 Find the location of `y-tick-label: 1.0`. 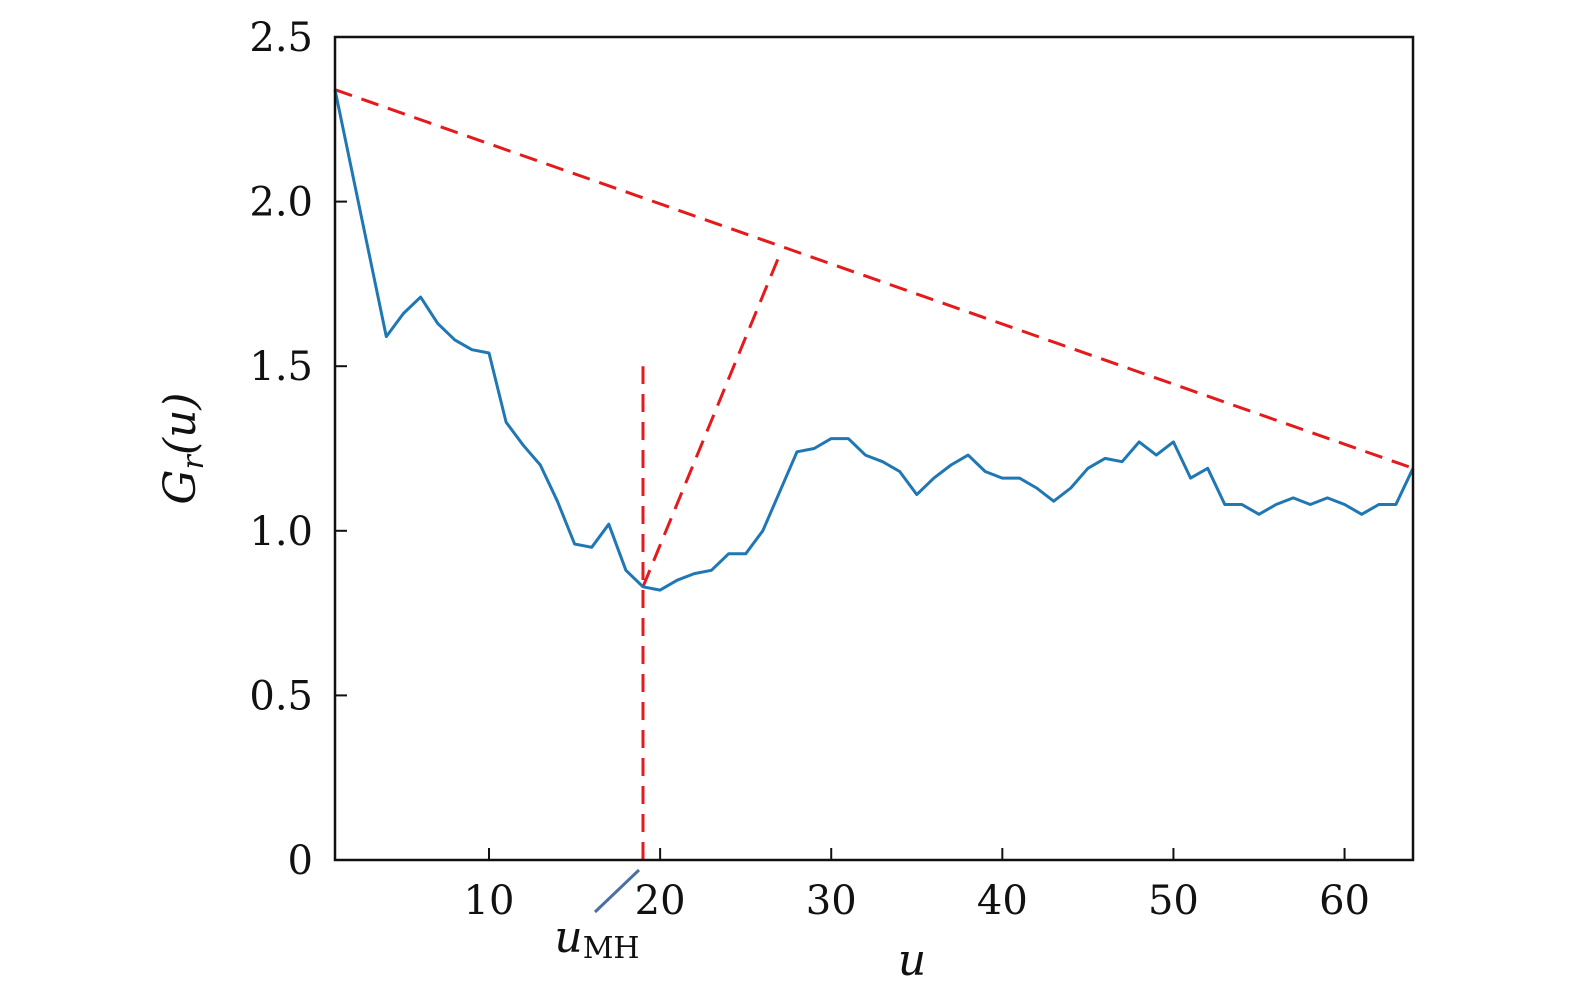

y-tick-label: 1.0 is located at coordinates (281, 532).